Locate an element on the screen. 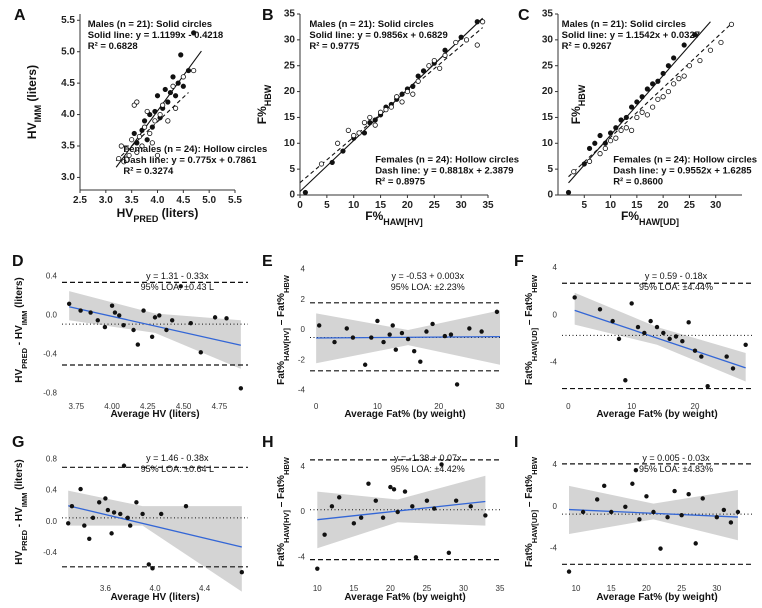 The image size is (762, 608). label-part: - HV is located at coordinates (19, 336).